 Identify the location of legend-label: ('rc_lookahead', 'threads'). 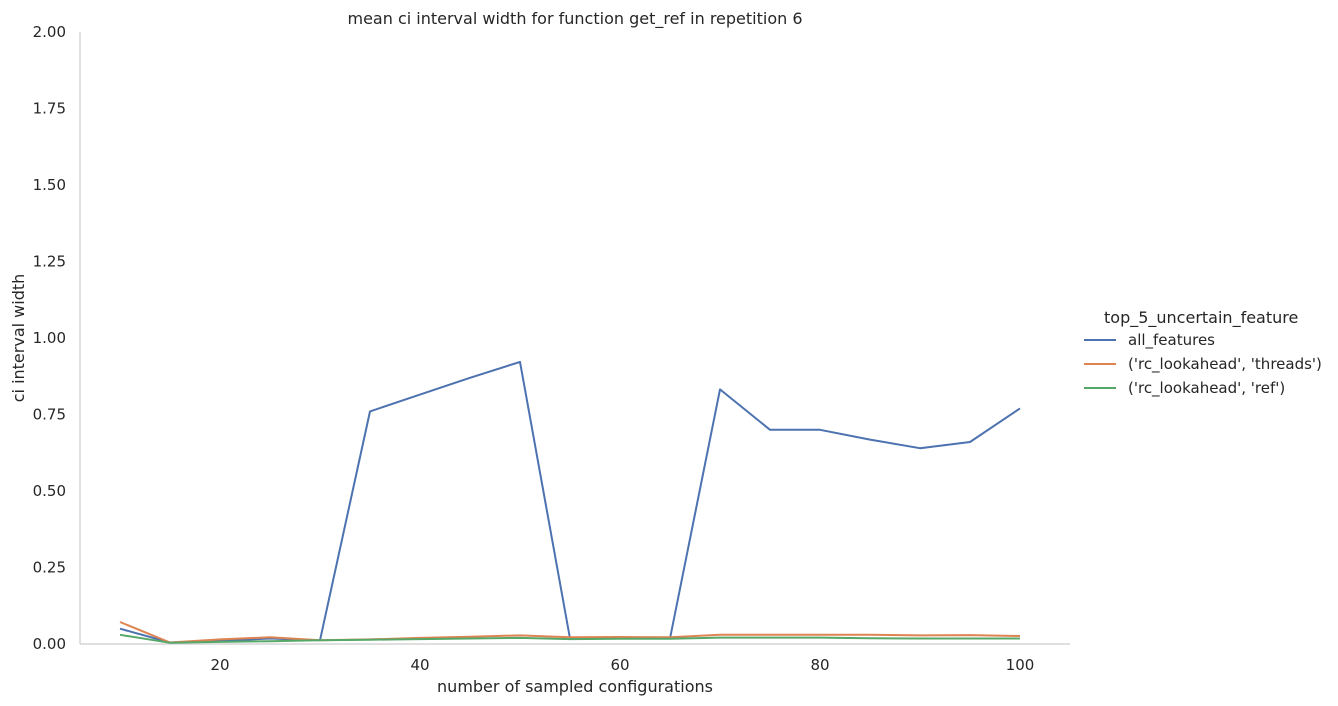
(1225, 364).